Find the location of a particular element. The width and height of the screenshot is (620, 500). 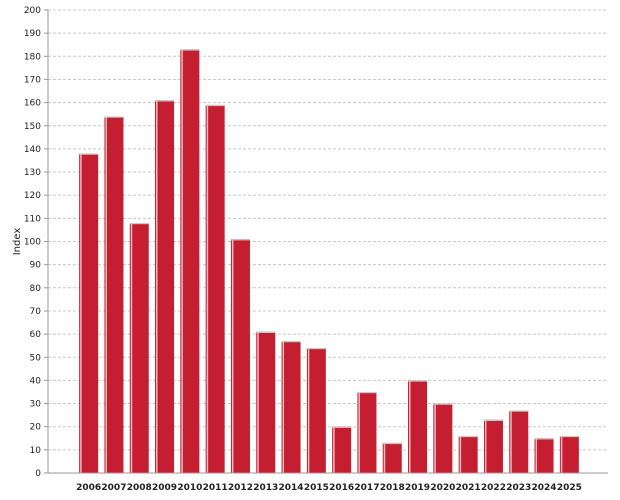

bar-2011 is located at coordinates (215, 288).